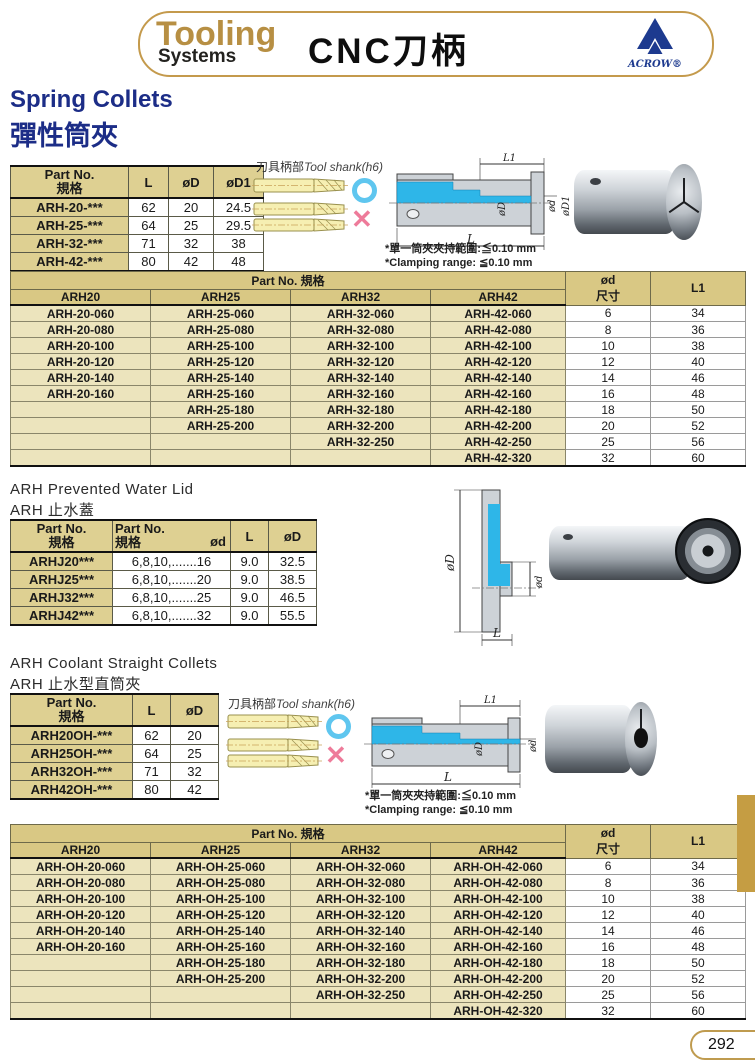  Describe the element at coordinates (61, 597) in the screenshot. I see `table-cell: ARHJ32***` at that location.